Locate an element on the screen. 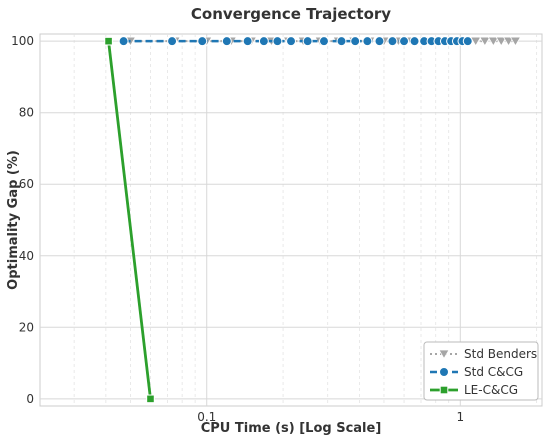  series-std-c-cg is located at coordinates (295, 41).